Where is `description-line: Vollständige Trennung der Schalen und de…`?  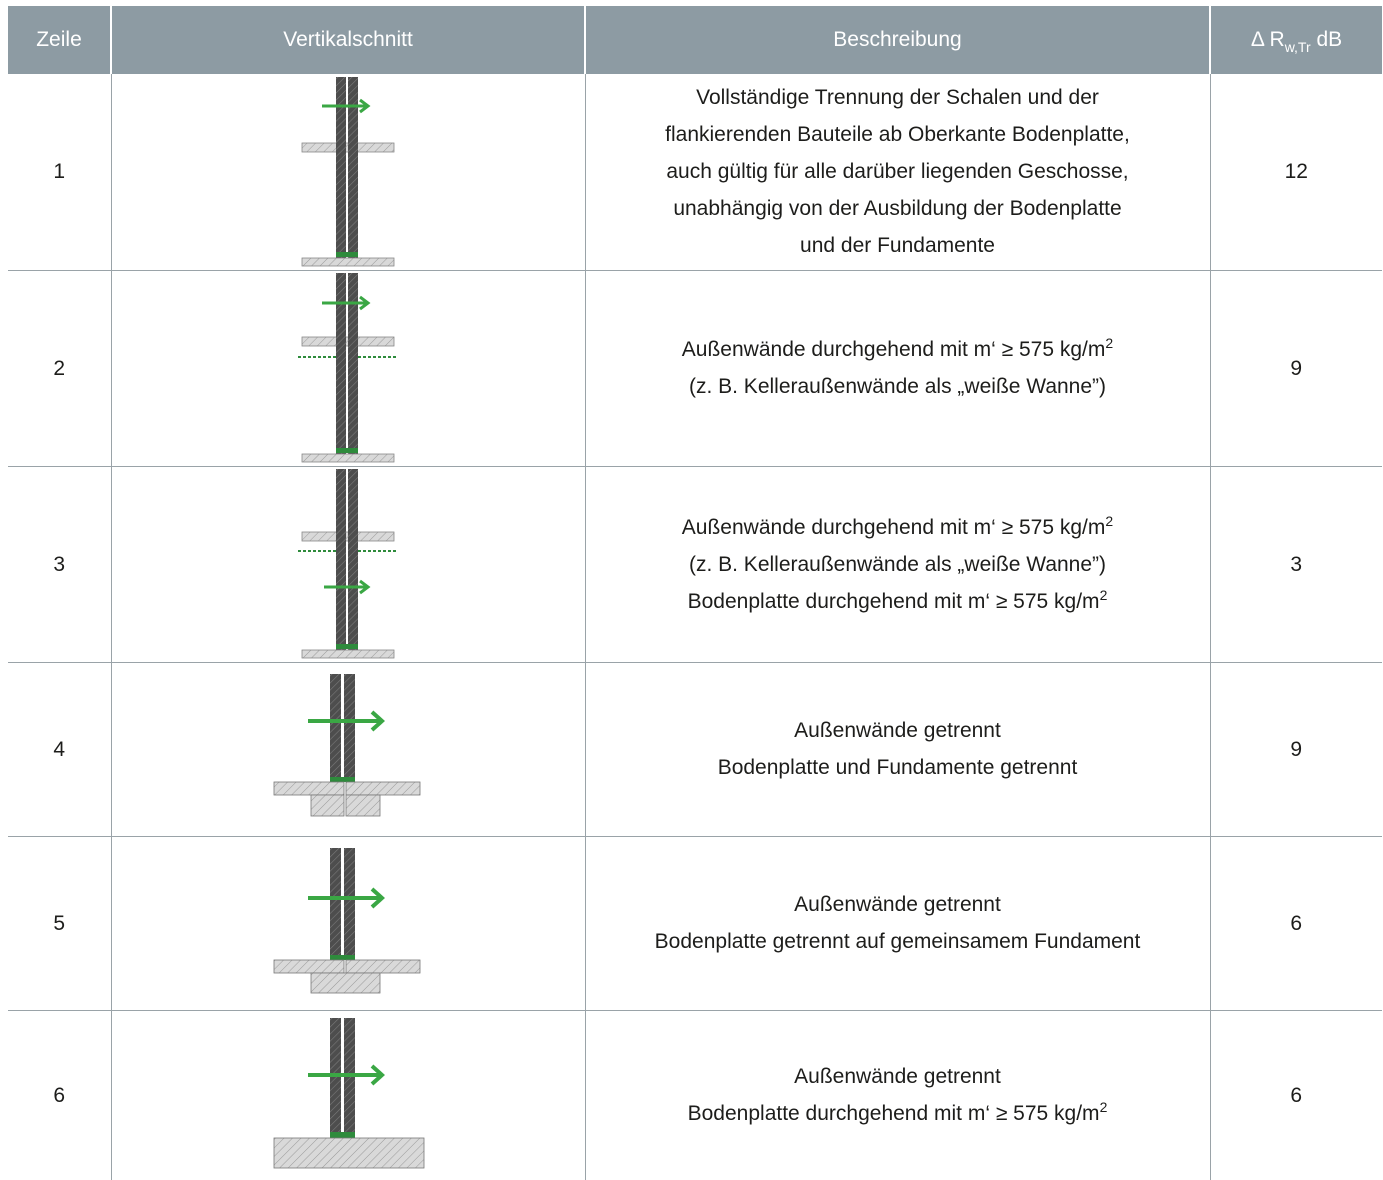
description-line: Vollständige Trennung der Schalen und de… is located at coordinates (897, 98).